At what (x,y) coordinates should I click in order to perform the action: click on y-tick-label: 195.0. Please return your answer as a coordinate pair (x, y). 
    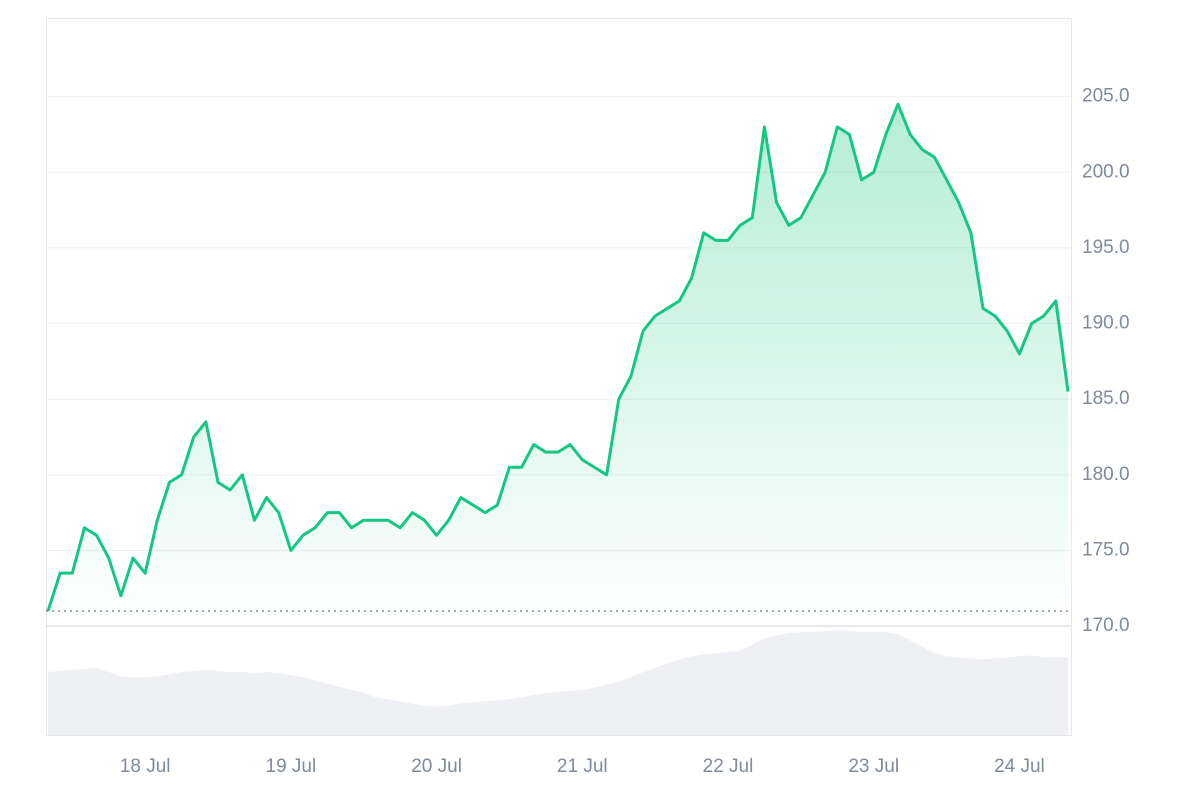
    Looking at the image, I should click on (1106, 247).